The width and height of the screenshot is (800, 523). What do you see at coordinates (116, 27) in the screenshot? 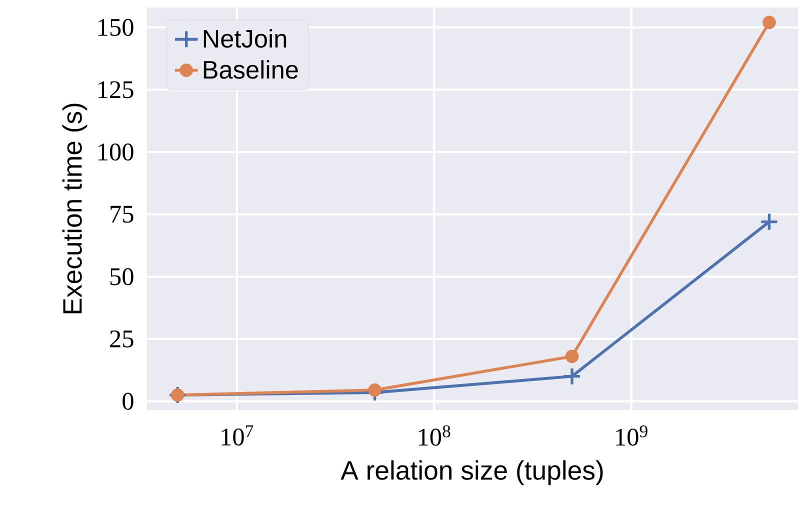
I see `y-tick-label: 150` at bounding box center [116, 27].